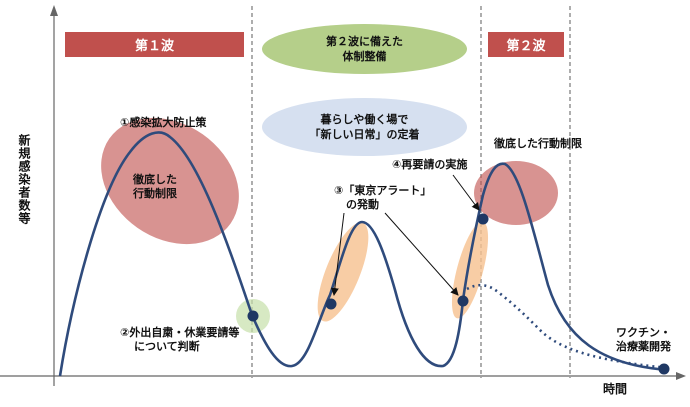 Image resolution: width=690 pixels, height=407 pixels. I want to click on wave1-banner: 第１波, so click(154, 44).